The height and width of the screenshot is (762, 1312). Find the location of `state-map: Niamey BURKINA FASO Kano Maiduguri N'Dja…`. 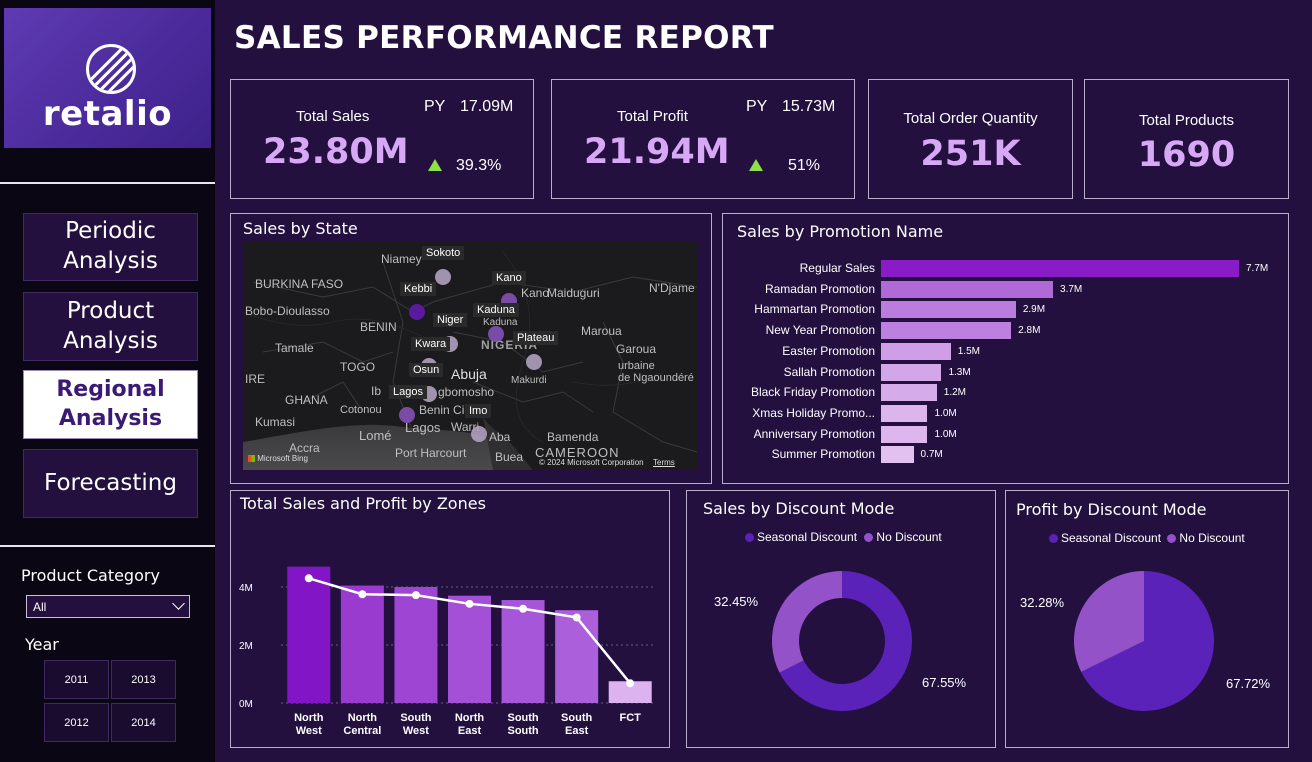

state-map: Niamey BURKINA FASO Kano Maiduguri N'Dja… is located at coordinates (470, 356).